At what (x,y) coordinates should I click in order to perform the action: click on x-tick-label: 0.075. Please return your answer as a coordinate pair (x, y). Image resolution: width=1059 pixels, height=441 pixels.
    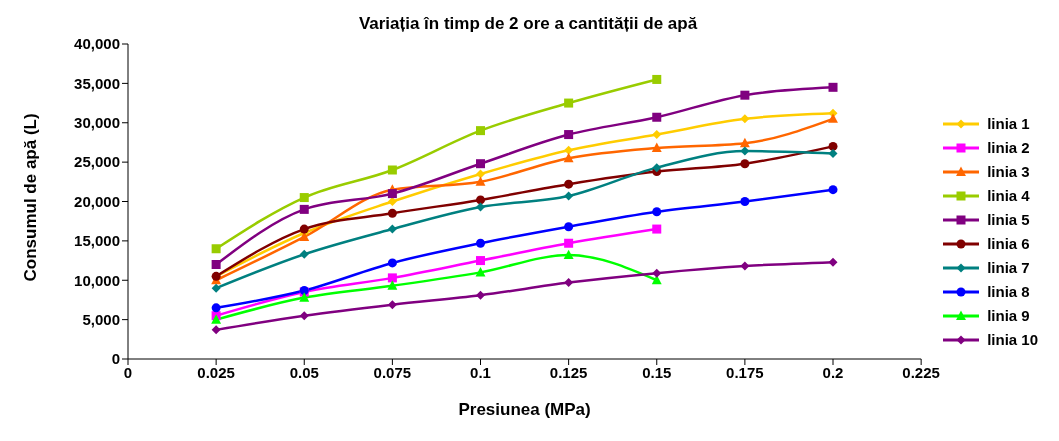
    Looking at the image, I should click on (392, 372).